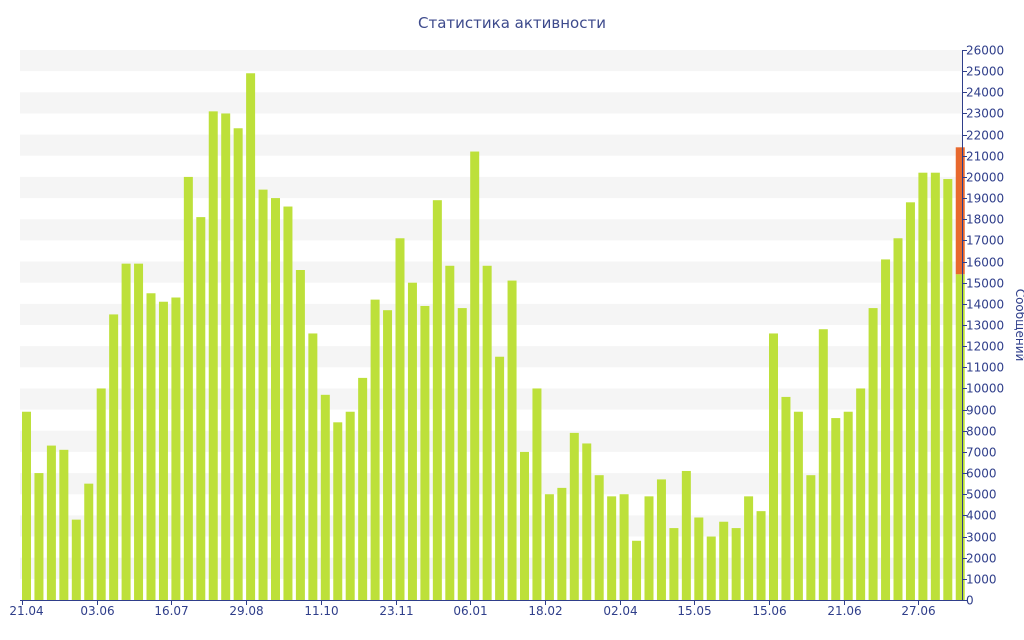 This screenshot has height=640, width=1024. Describe the element at coordinates (918, 611) in the screenshot. I see `x-tick-label: 27.06` at that location.